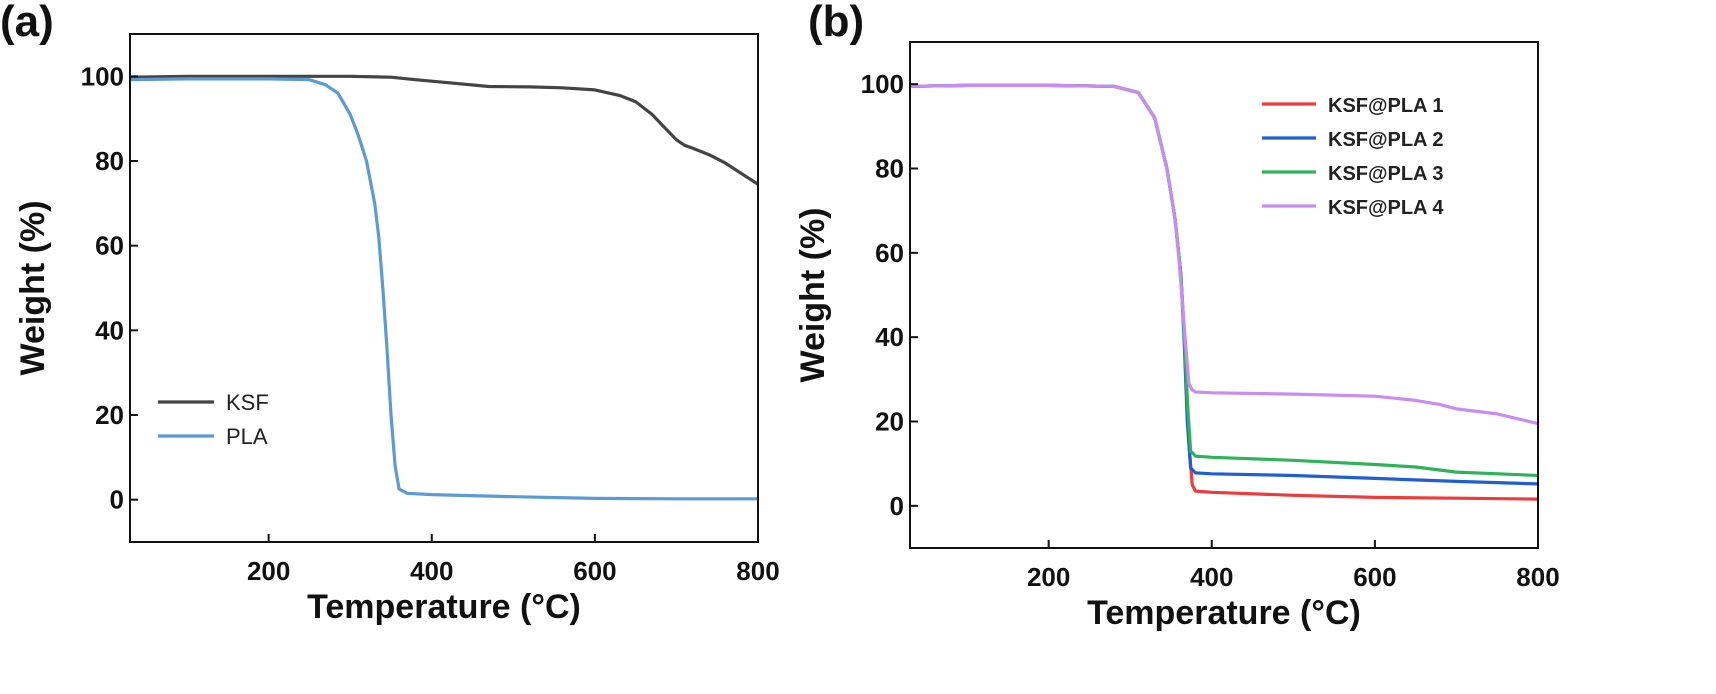 Image resolution: width=1716 pixels, height=694 pixels. Describe the element at coordinates (27, 23) in the screenshot. I see `panel-label: (a)` at that location.